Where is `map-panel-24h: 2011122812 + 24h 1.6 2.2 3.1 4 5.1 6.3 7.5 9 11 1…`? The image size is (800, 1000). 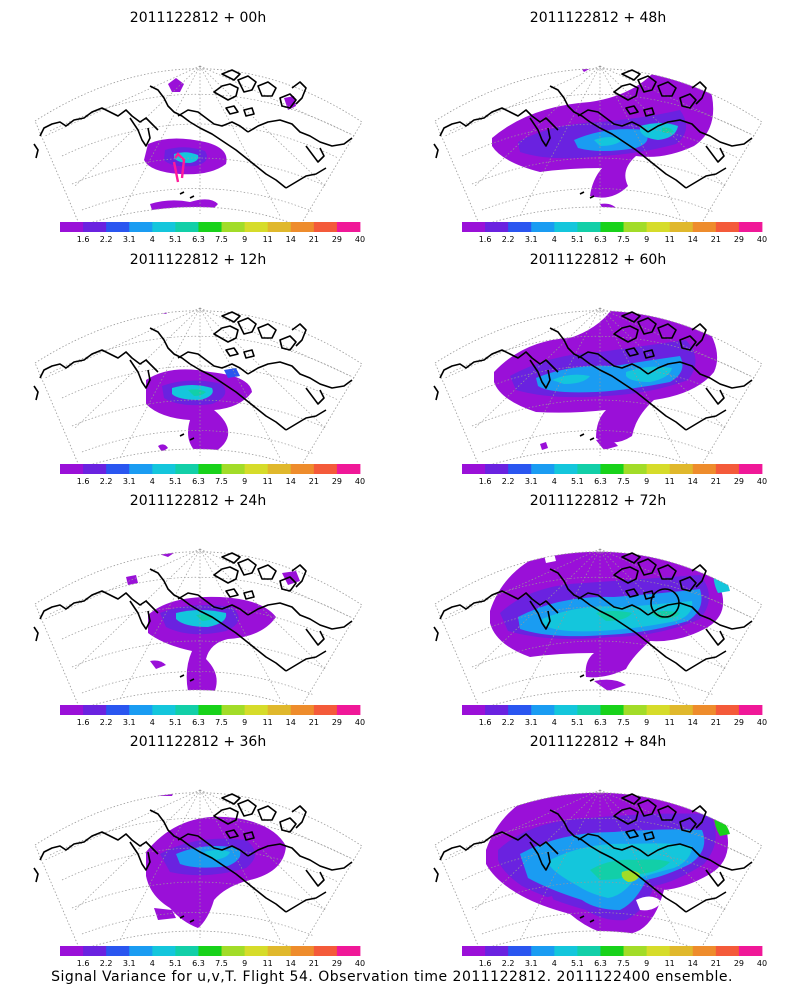 map-panel-24h: 2011122812 + 24h 1.6 2.2 3.1 4 5.1 6.3 7.5 9 11 1… is located at coordinates (199, 610).